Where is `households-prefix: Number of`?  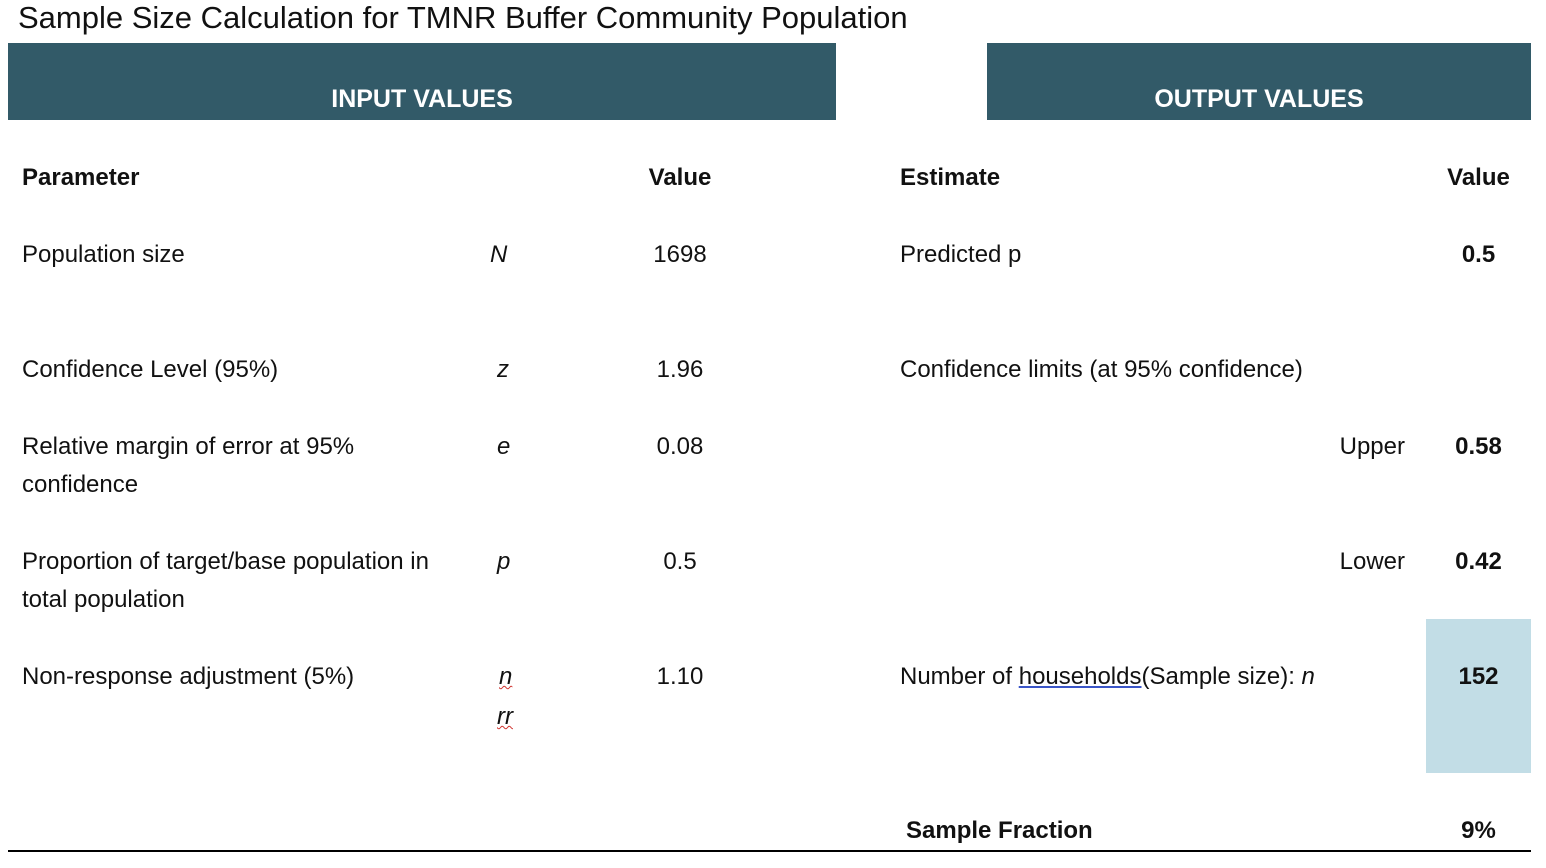 households-prefix: Number of is located at coordinates (959, 676).